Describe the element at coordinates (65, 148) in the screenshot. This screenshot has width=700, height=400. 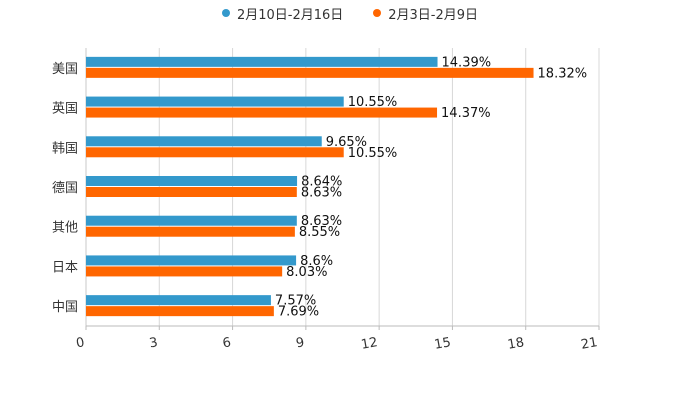
I see `category-label: 韩国` at that location.